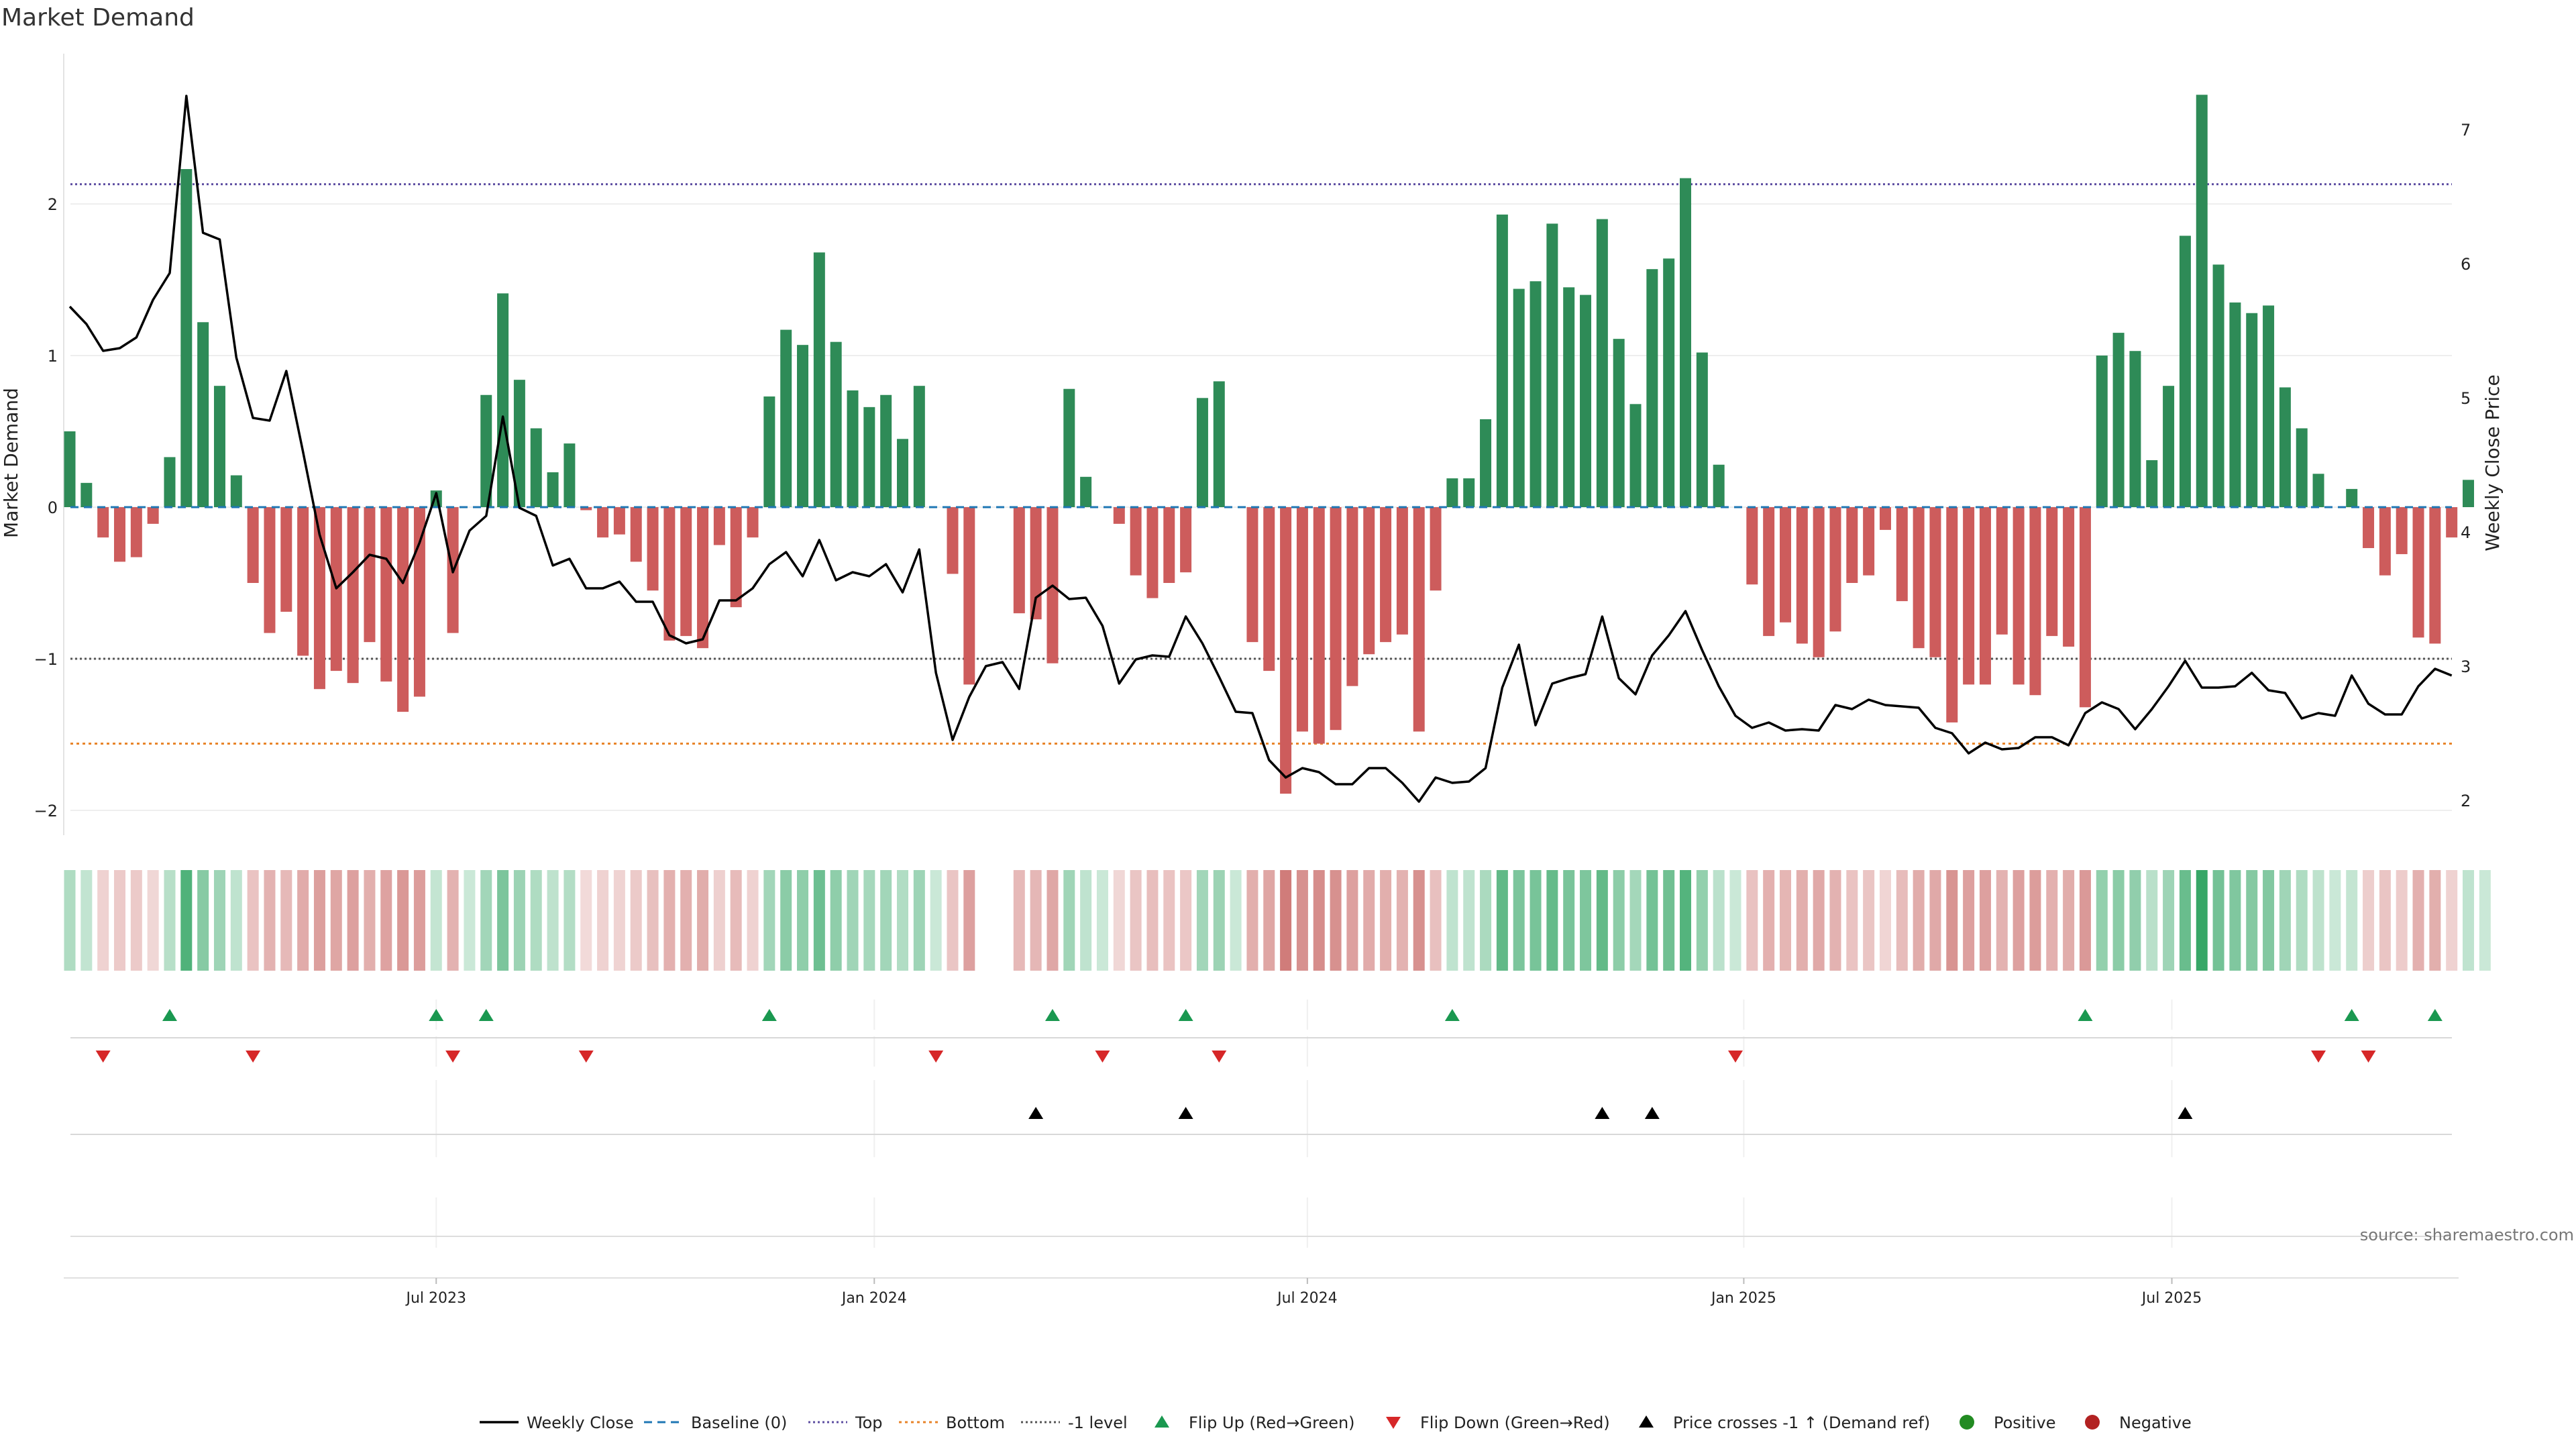 The height and width of the screenshot is (1449, 2576). I want to click on y-tick-label: −1, so click(46, 659).